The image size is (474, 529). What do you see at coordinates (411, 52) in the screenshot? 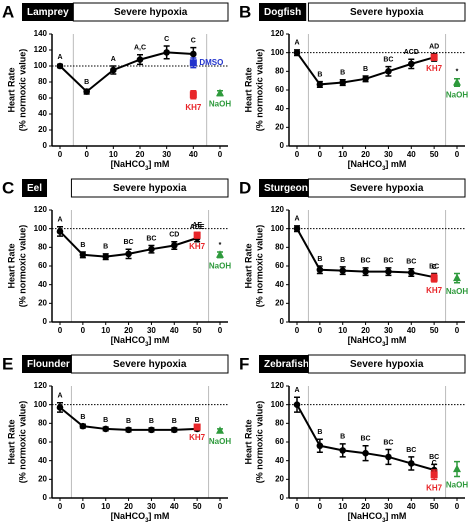
I see `significance-letter: ACD` at bounding box center [411, 52].